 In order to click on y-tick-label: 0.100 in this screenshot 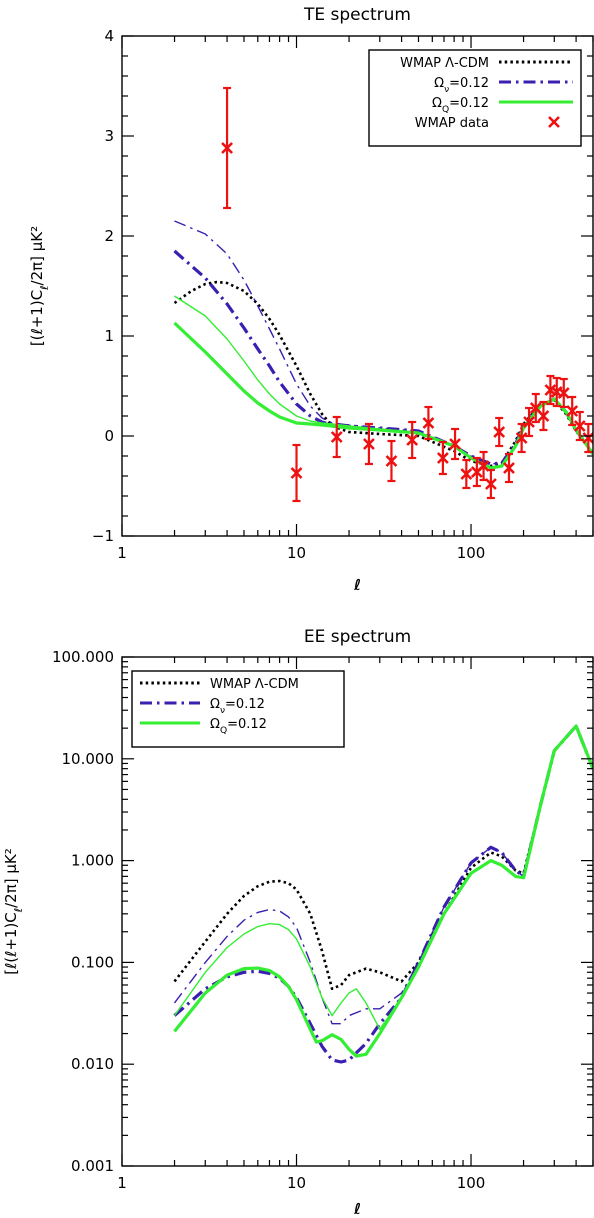, I will do `click(92, 962)`.